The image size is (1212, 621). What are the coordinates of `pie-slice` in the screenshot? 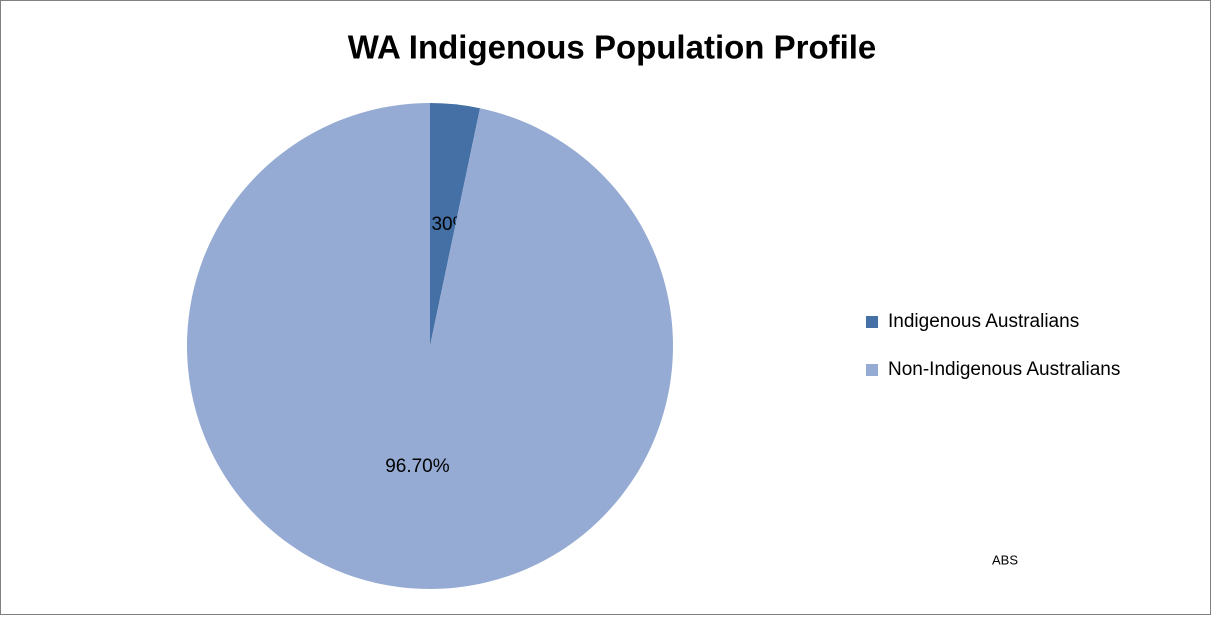 It's located at (455, 224).